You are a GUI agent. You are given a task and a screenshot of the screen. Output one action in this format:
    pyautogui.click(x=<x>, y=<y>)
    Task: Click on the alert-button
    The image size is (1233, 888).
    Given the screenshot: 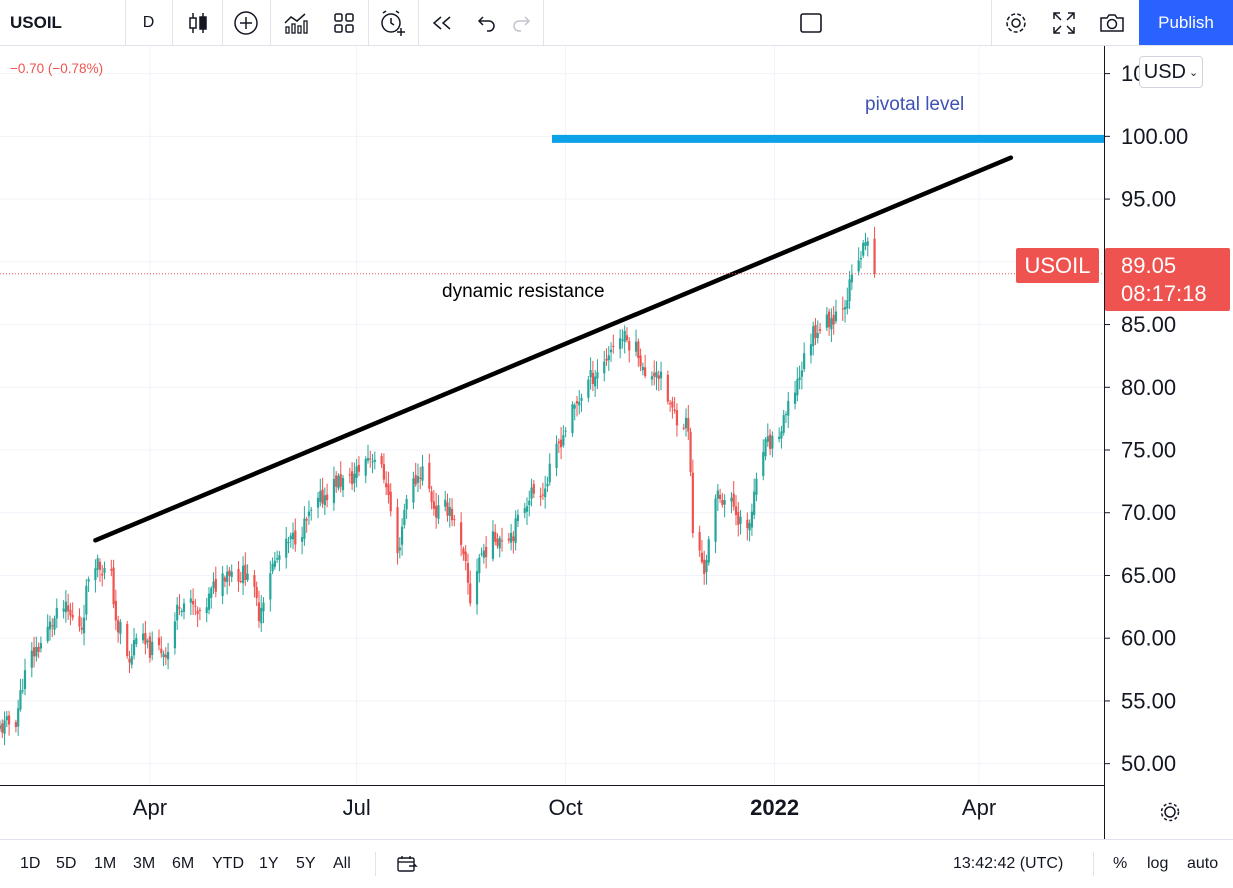 What is the action you would take?
    pyautogui.click(x=393, y=22)
    